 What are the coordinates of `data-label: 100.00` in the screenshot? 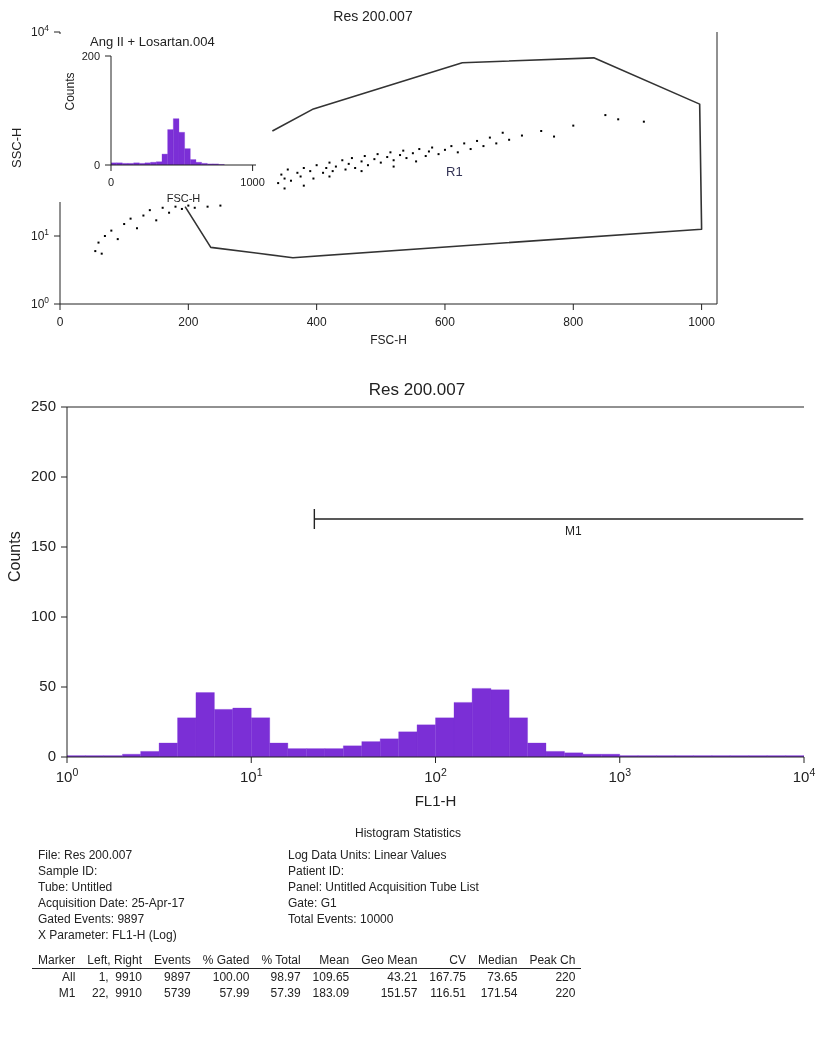 It's located at (231, 977).